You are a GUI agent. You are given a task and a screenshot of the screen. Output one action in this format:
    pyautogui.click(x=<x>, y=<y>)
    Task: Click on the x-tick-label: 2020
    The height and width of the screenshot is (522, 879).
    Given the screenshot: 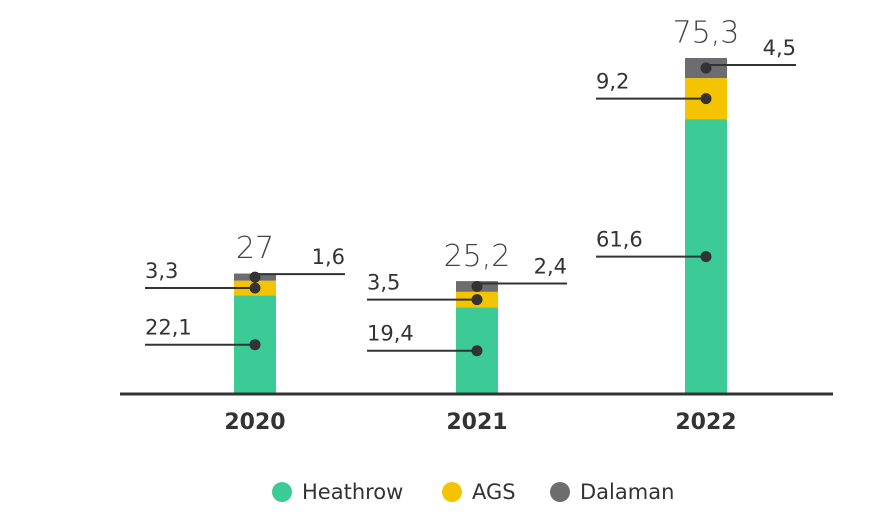 What is the action you would take?
    pyautogui.click(x=254, y=422)
    